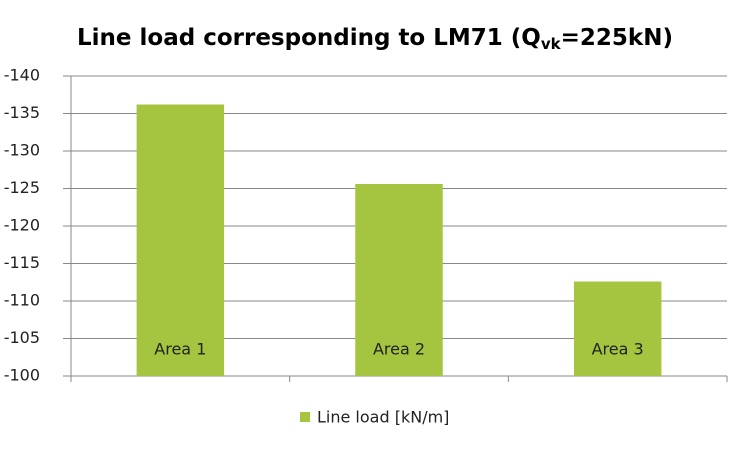 The image size is (750, 450). I want to click on y-tick-label: -125, so click(22, 187).